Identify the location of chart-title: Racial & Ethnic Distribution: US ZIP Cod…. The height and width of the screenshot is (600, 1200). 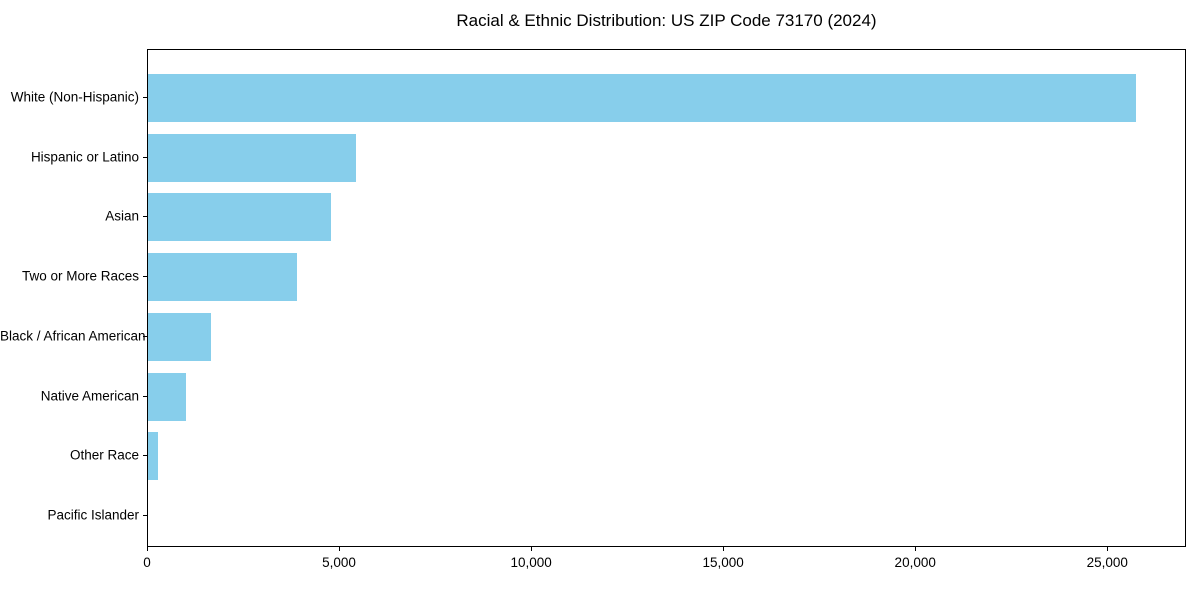
(666, 20).